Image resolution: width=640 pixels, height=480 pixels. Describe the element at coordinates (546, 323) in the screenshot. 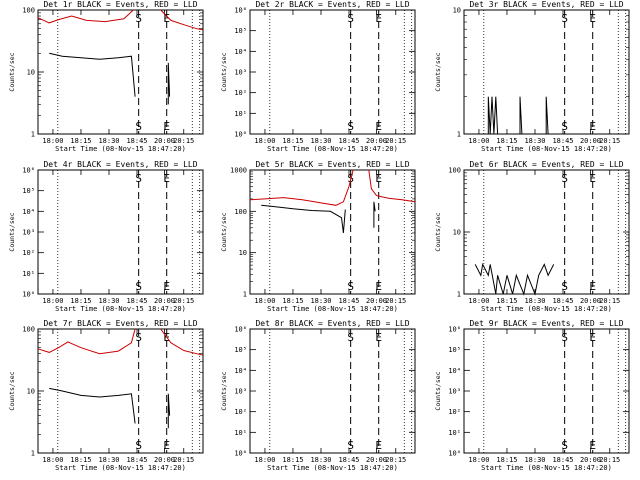

I see `chart-title: Det 9r BLACK = Events, RED = LLD` at that location.